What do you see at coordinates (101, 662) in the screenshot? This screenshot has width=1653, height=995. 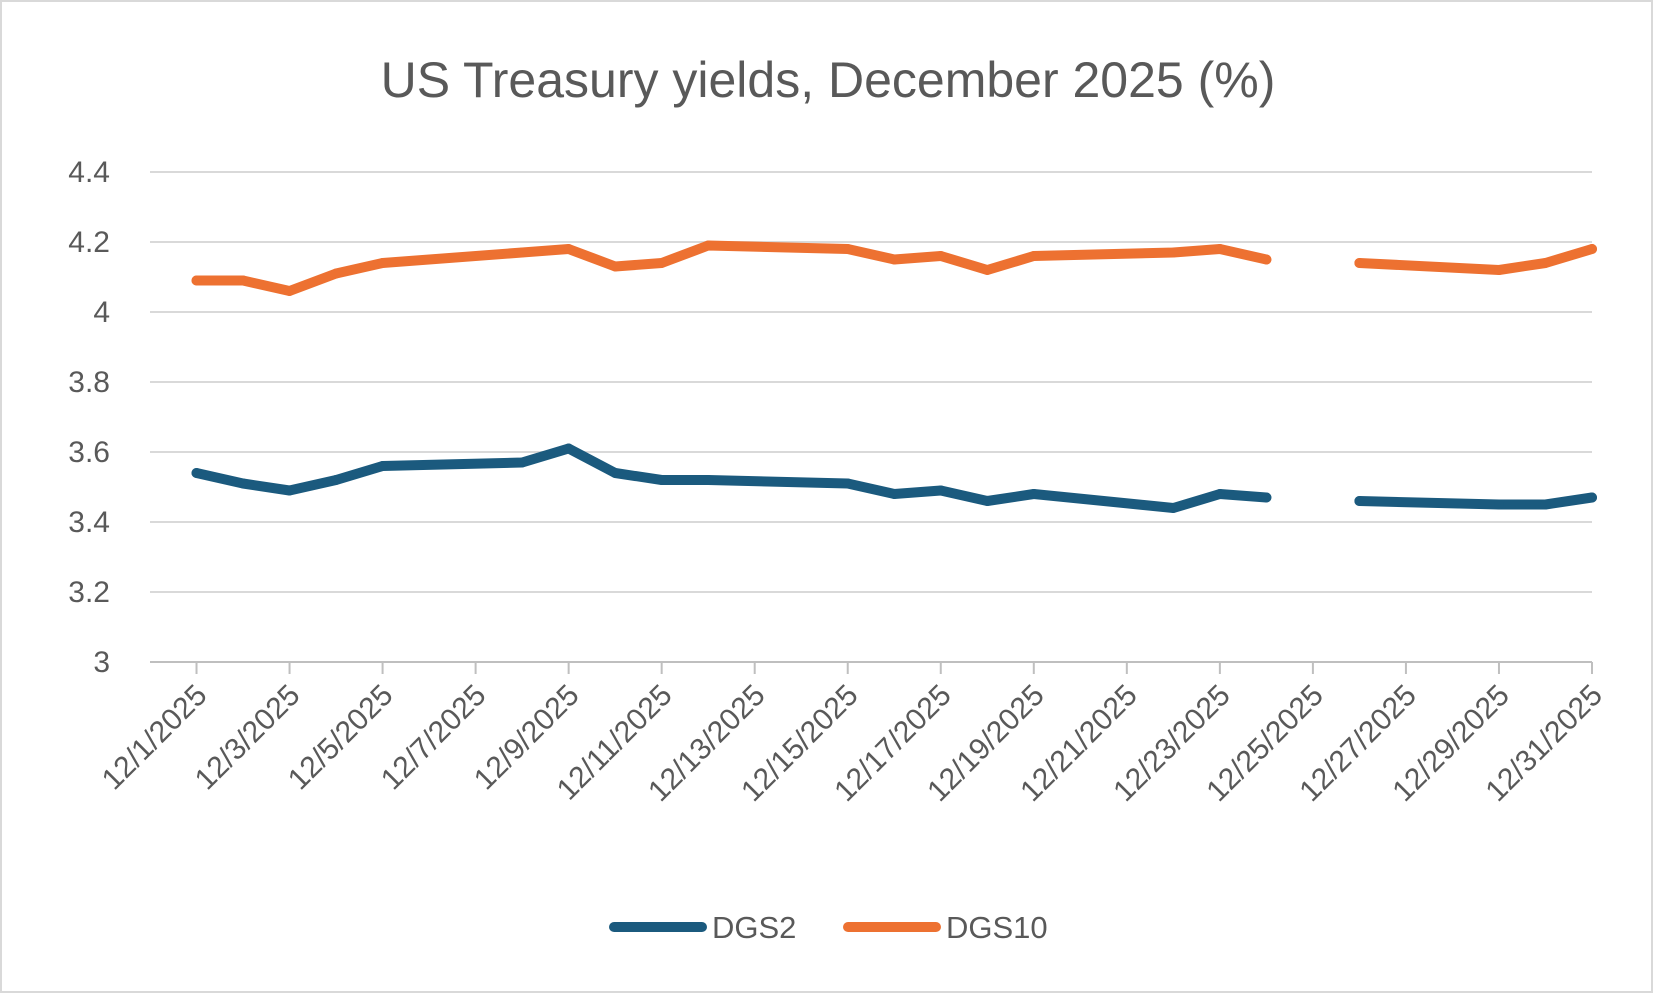 I see `y-tick-label: 3` at bounding box center [101, 662].